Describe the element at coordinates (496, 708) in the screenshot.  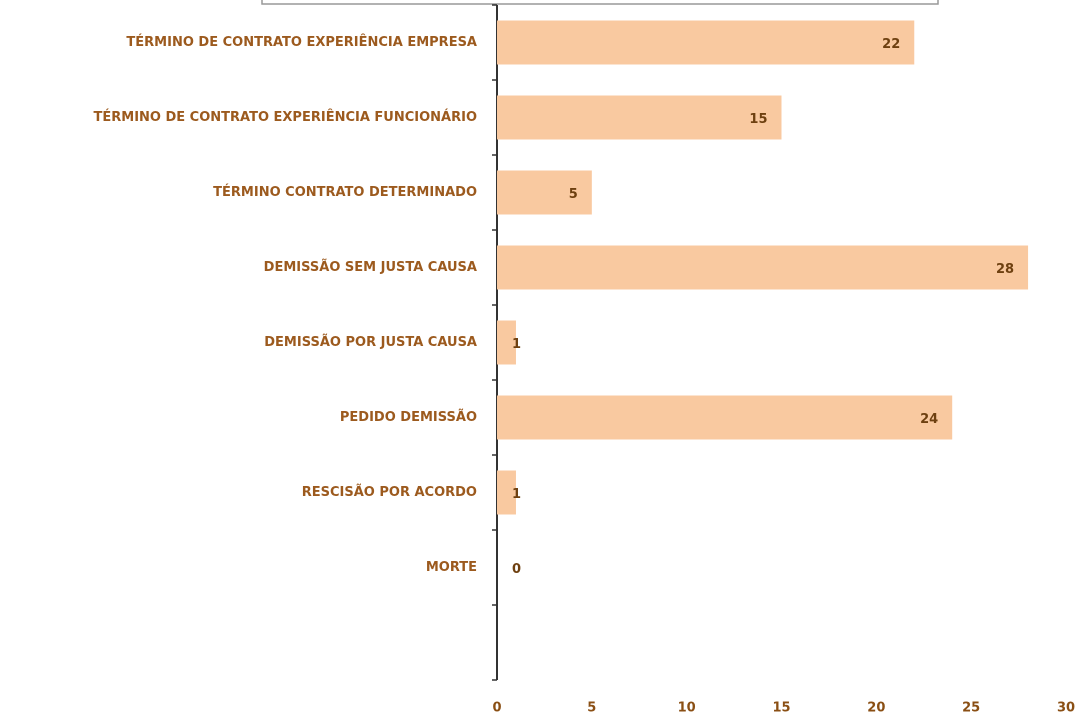
I see `x-tick-label: 0` at that location.